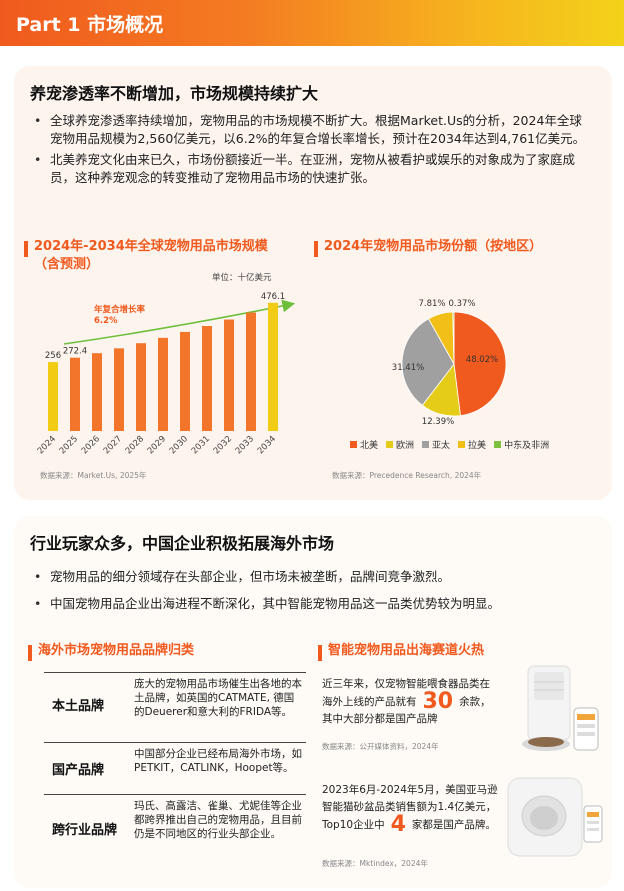  I want to click on brand-category: 国产品牌, so click(78, 770).